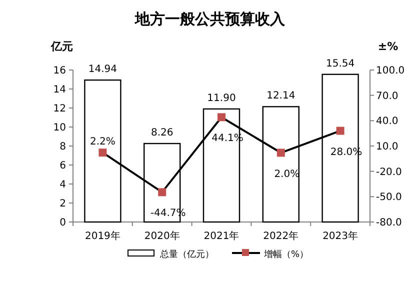  What do you see at coordinates (210, 19) in the screenshot?
I see `chart-title: 地方一般公共预算收入` at bounding box center [210, 19].